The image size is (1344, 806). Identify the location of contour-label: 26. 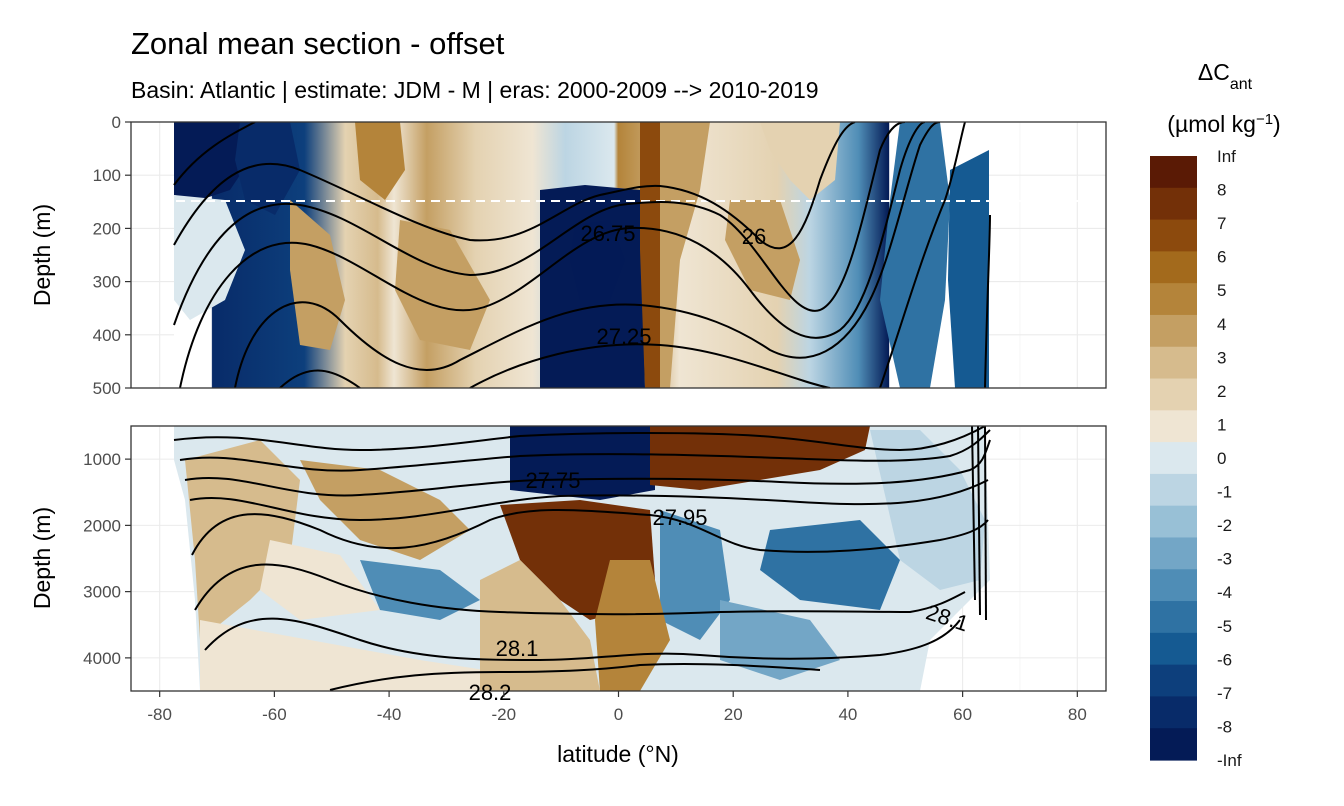
(754, 236).